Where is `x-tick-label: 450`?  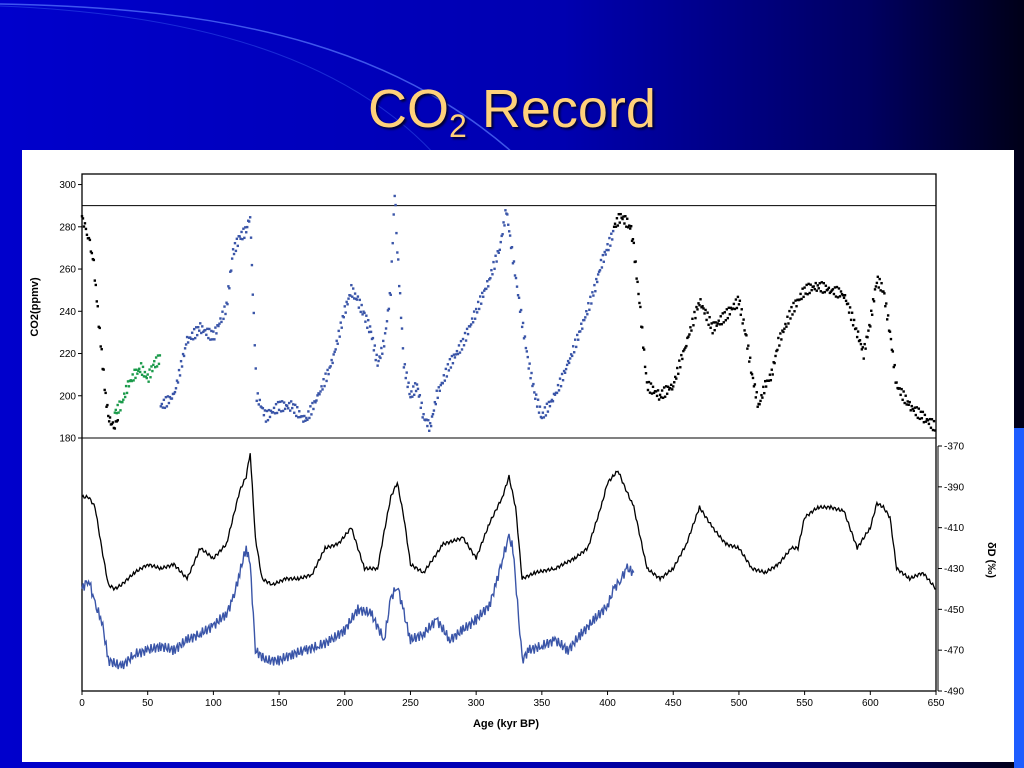 x-tick-label: 450 is located at coordinates (673, 703).